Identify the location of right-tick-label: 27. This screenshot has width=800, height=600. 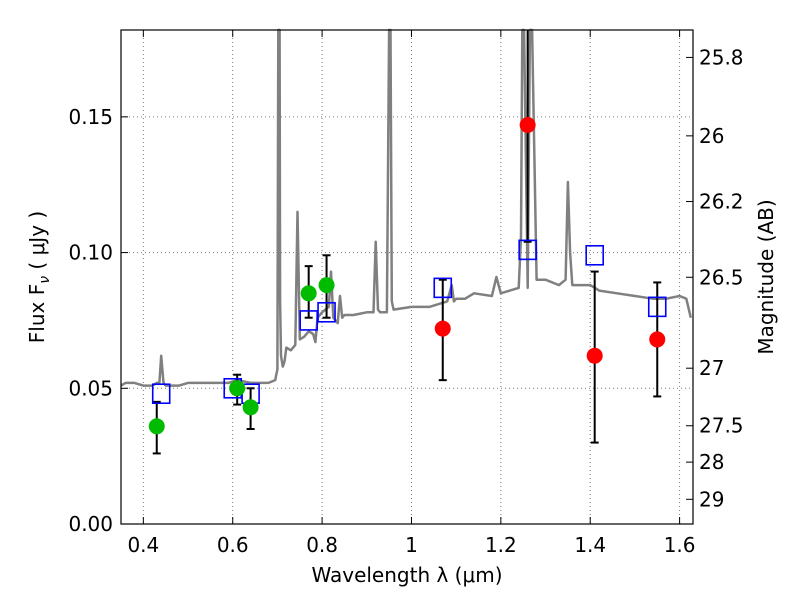
(711, 368).